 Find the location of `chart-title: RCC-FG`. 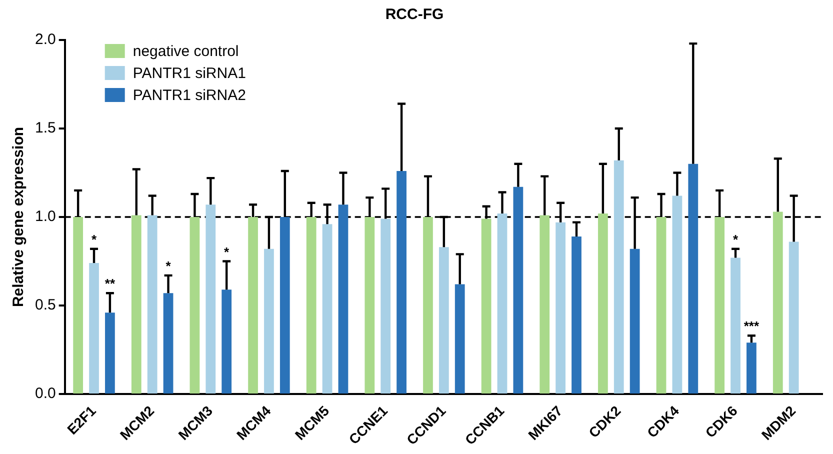

chart-title: RCC-FG is located at coordinates (414, 15).